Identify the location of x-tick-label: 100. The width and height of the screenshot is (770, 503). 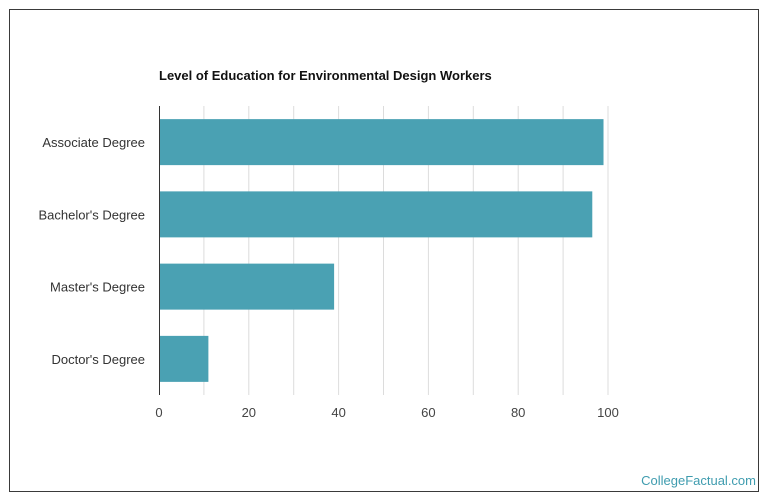
(608, 412).